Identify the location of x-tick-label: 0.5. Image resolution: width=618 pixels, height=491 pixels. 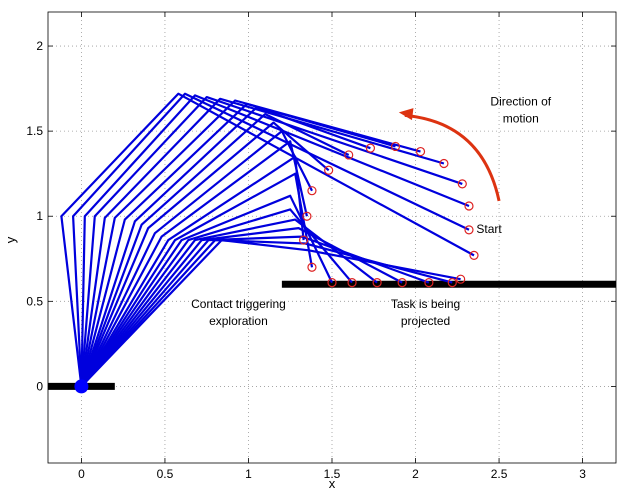
(165, 474).